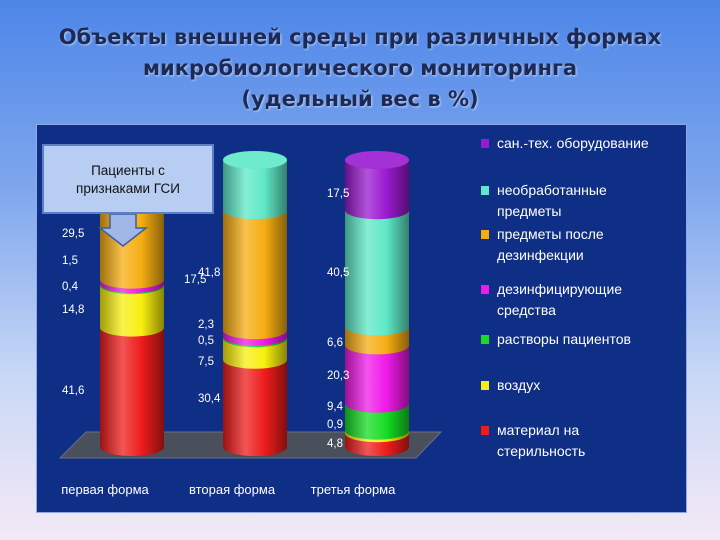 This screenshot has width=720, height=540. What do you see at coordinates (73, 310) in the screenshot?
I see `value-label-air-1: 14,8` at bounding box center [73, 310].